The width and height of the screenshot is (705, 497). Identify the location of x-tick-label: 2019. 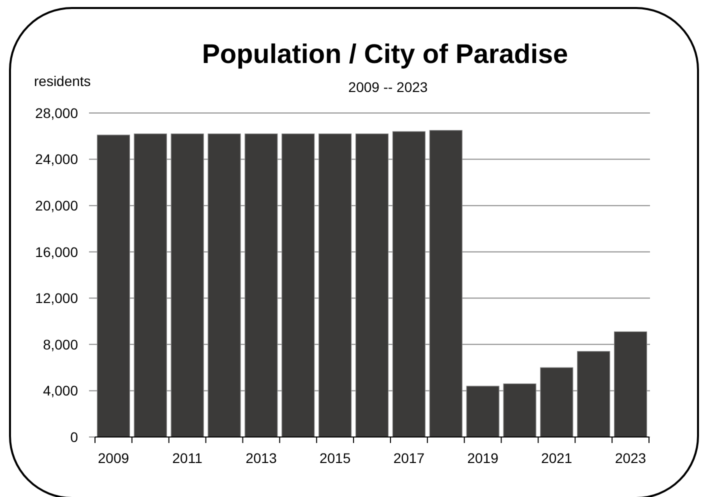
(483, 458).